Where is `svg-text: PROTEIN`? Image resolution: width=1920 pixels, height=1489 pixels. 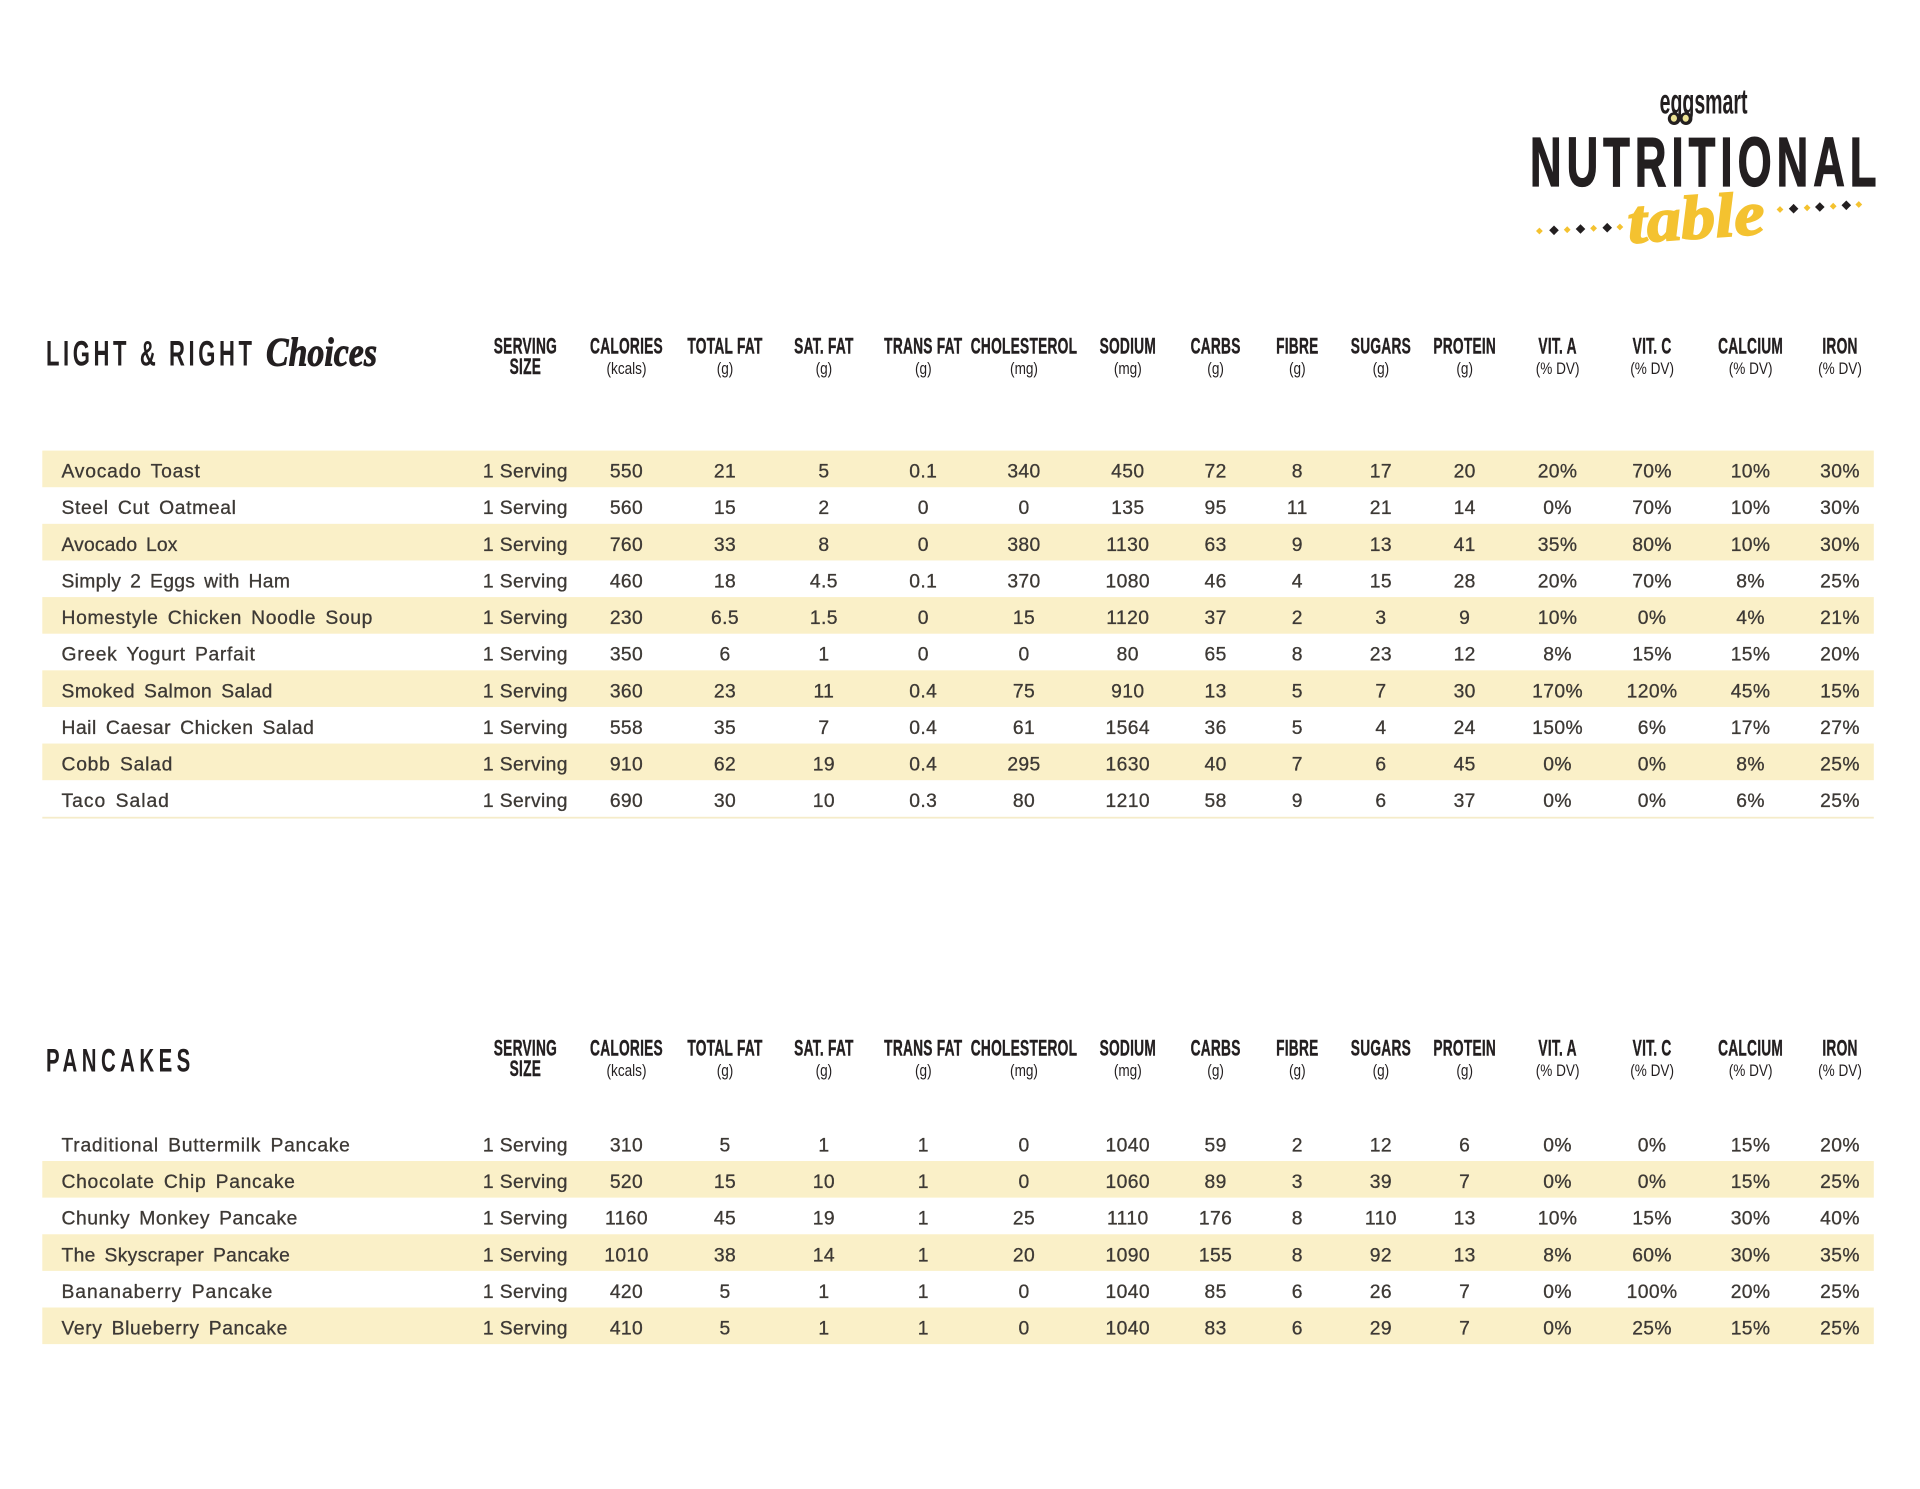 svg-text: PROTEIN is located at coordinates (1464, 1048).